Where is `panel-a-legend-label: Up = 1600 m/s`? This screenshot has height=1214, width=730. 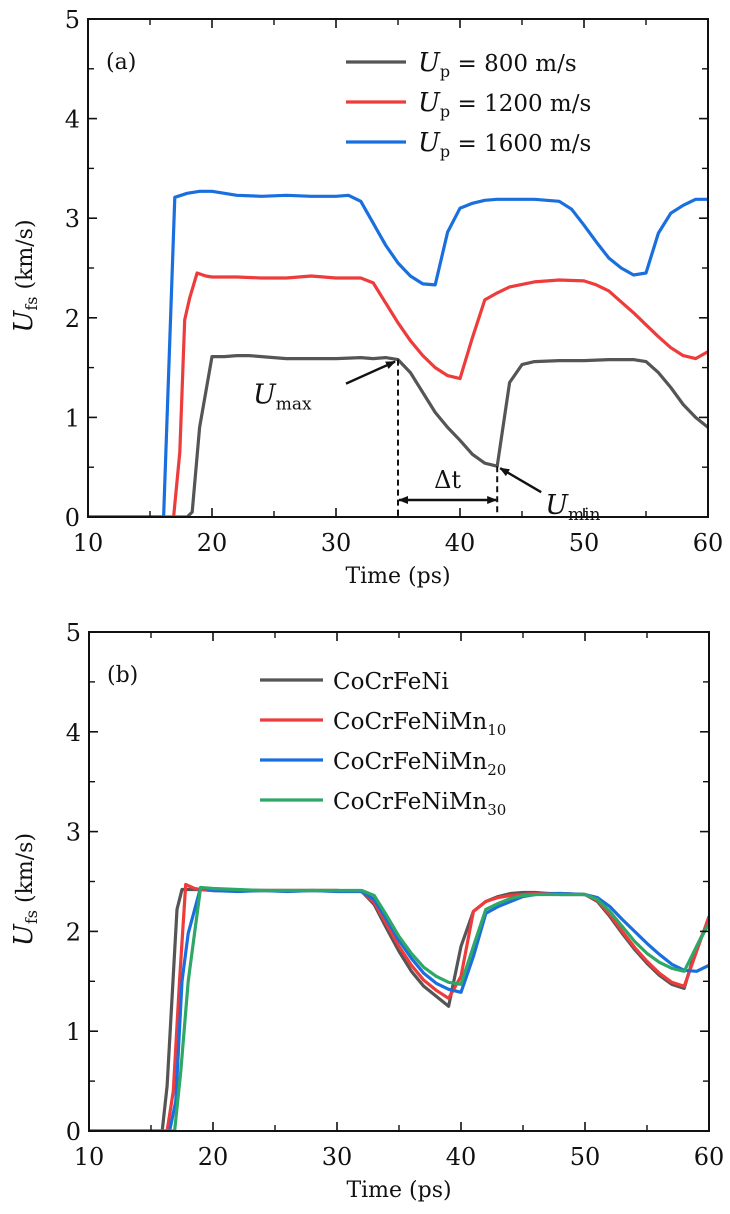
panel-a-legend-label: Up = 1600 m/s is located at coordinates (504, 144).